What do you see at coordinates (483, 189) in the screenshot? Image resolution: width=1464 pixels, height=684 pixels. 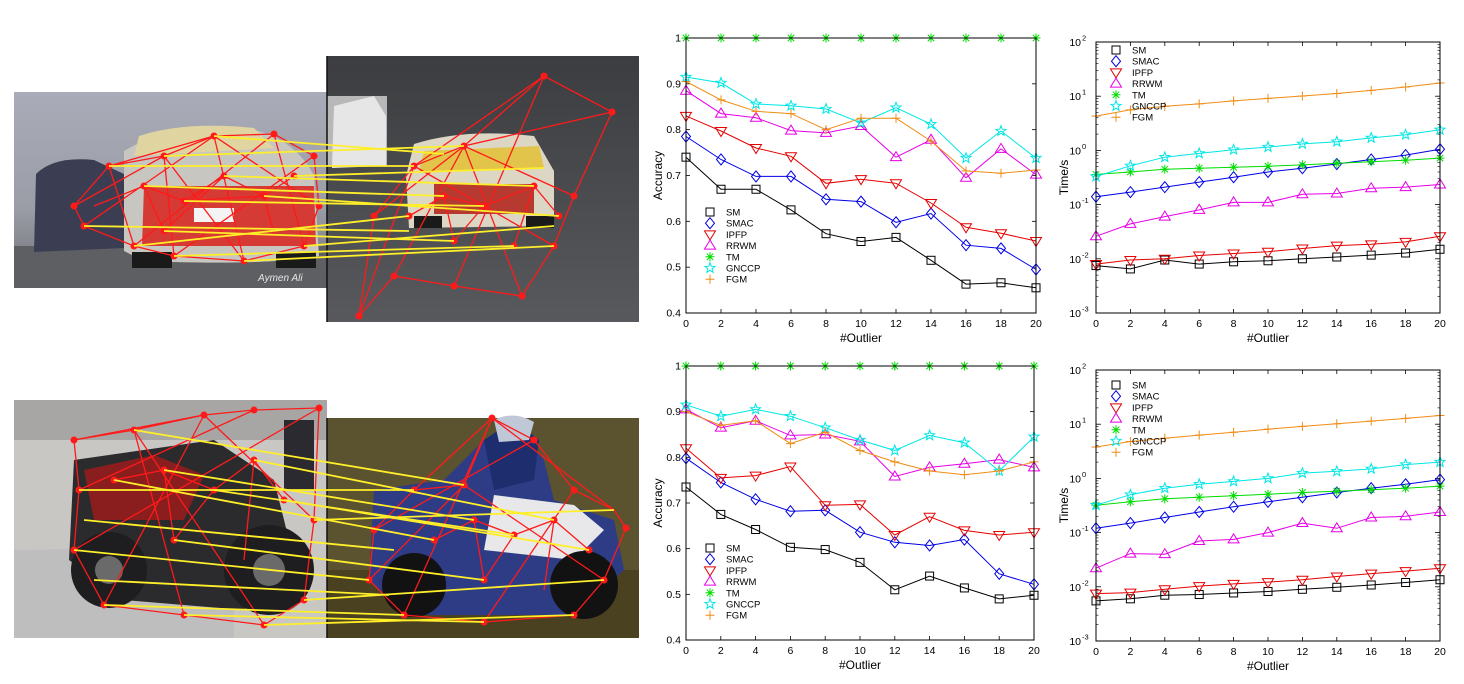 I see `right-race-image` at bounding box center [483, 189].